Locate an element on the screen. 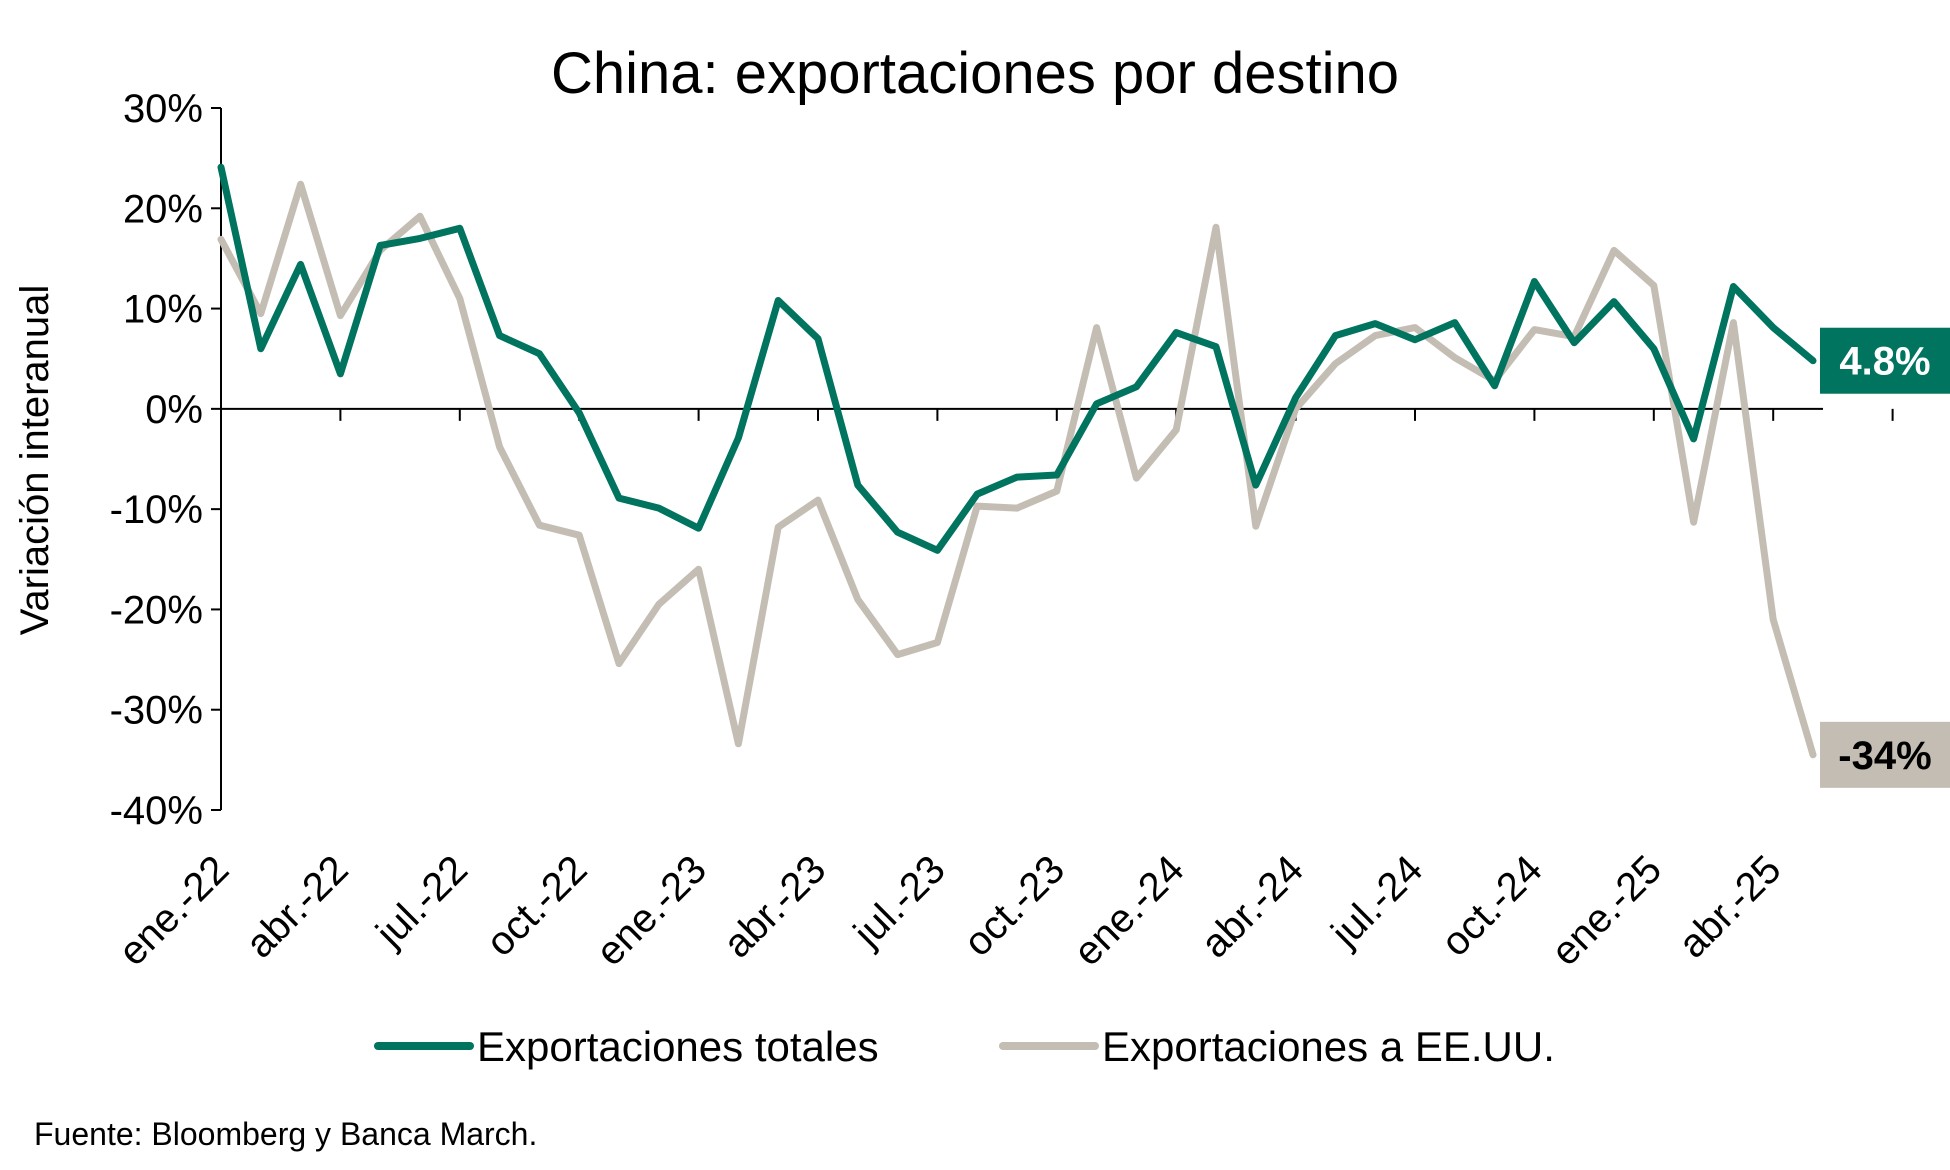 This screenshot has height=1170, width=1950. x-tick-label: oct.-24 is located at coordinates (1492, 906).